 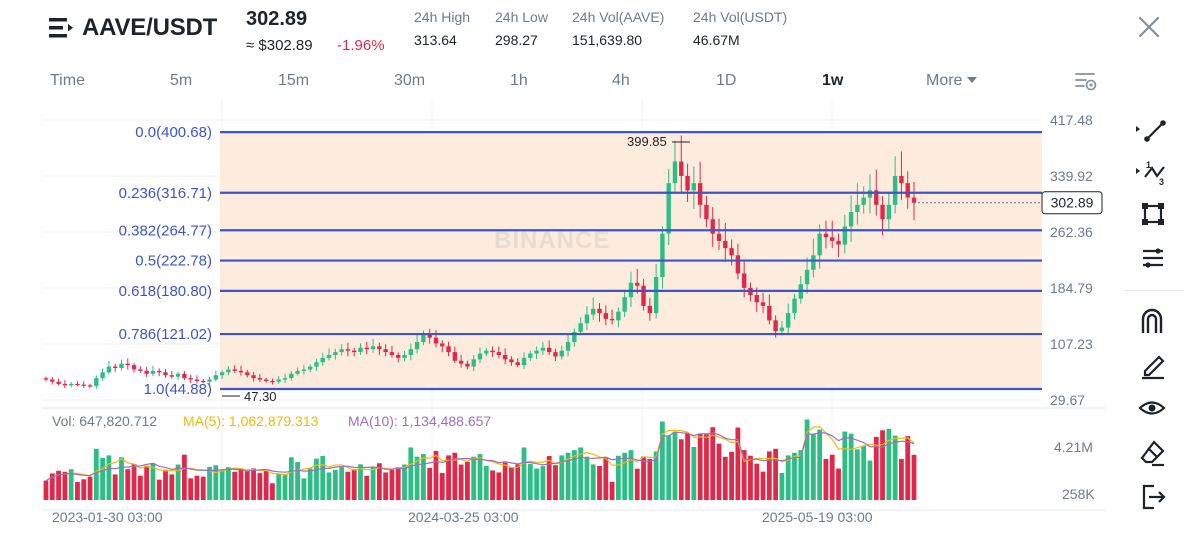 I want to click on fib-tool-icon: 1 3, so click(x=1152, y=172).